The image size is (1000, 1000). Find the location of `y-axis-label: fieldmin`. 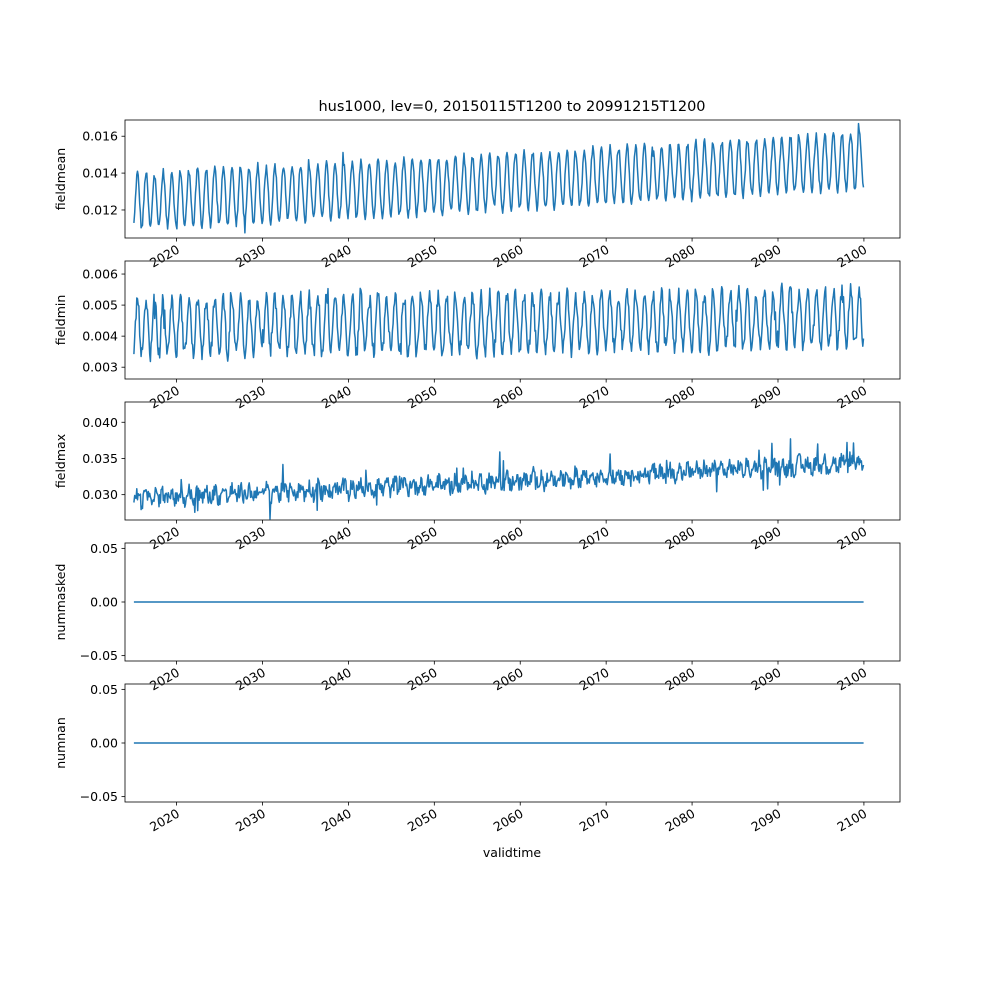

y-axis-label: fieldmin is located at coordinates (60, 320).